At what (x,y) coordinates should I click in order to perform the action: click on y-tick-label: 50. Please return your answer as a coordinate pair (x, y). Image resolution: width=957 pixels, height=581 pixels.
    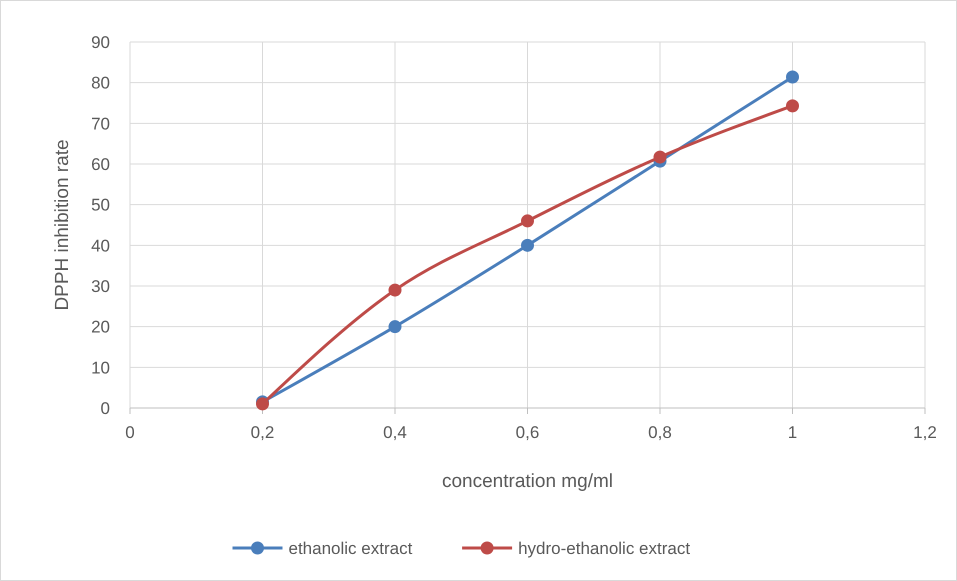
    Looking at the image, I should click on (100, 205).